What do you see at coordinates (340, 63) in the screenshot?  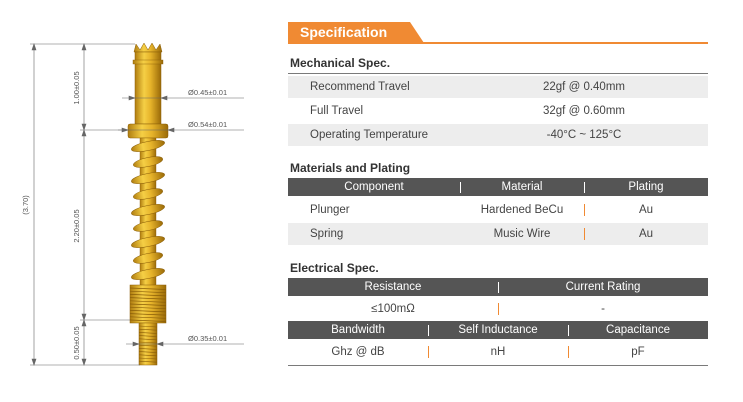 I see `mechanical-title: Mechanical Spec.` at bounding box center [340, 63].